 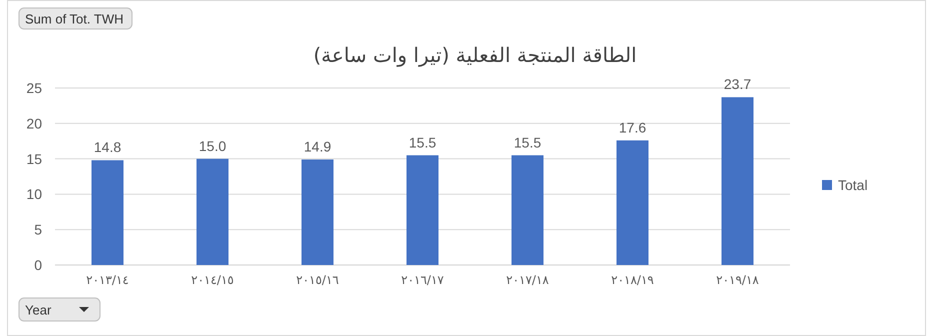 What do you see at coordinates (74, 19) in the screenshot?
I see `text: Sum of Tot. TWH` at bounding box center [74, 19].